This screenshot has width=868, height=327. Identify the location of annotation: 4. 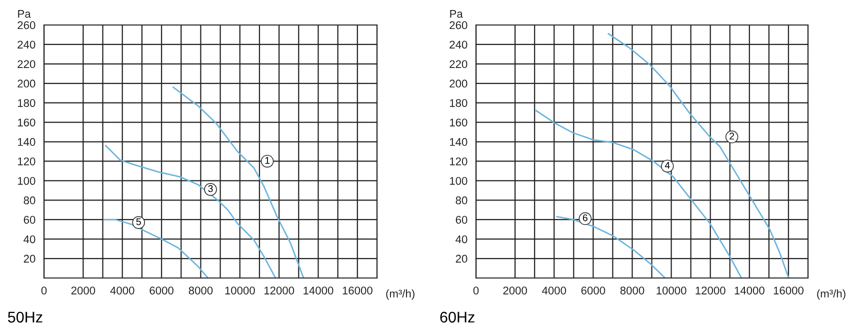
(667, 165).